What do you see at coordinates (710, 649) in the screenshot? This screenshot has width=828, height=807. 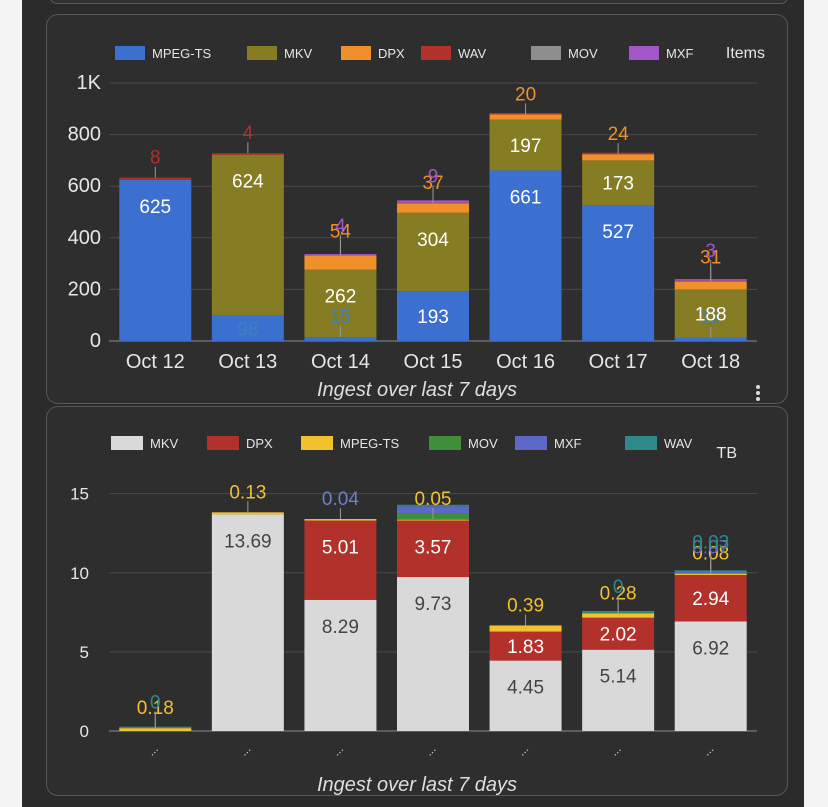 I see `data-label: 6.92` at bounding box center [710, 649].